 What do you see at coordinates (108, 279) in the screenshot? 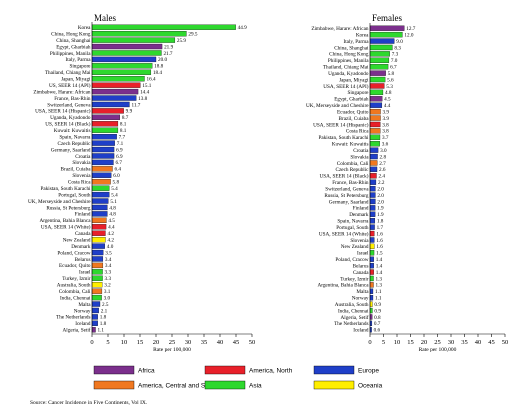
I see `value-label: 3.3` at bounding box center [108, 279].